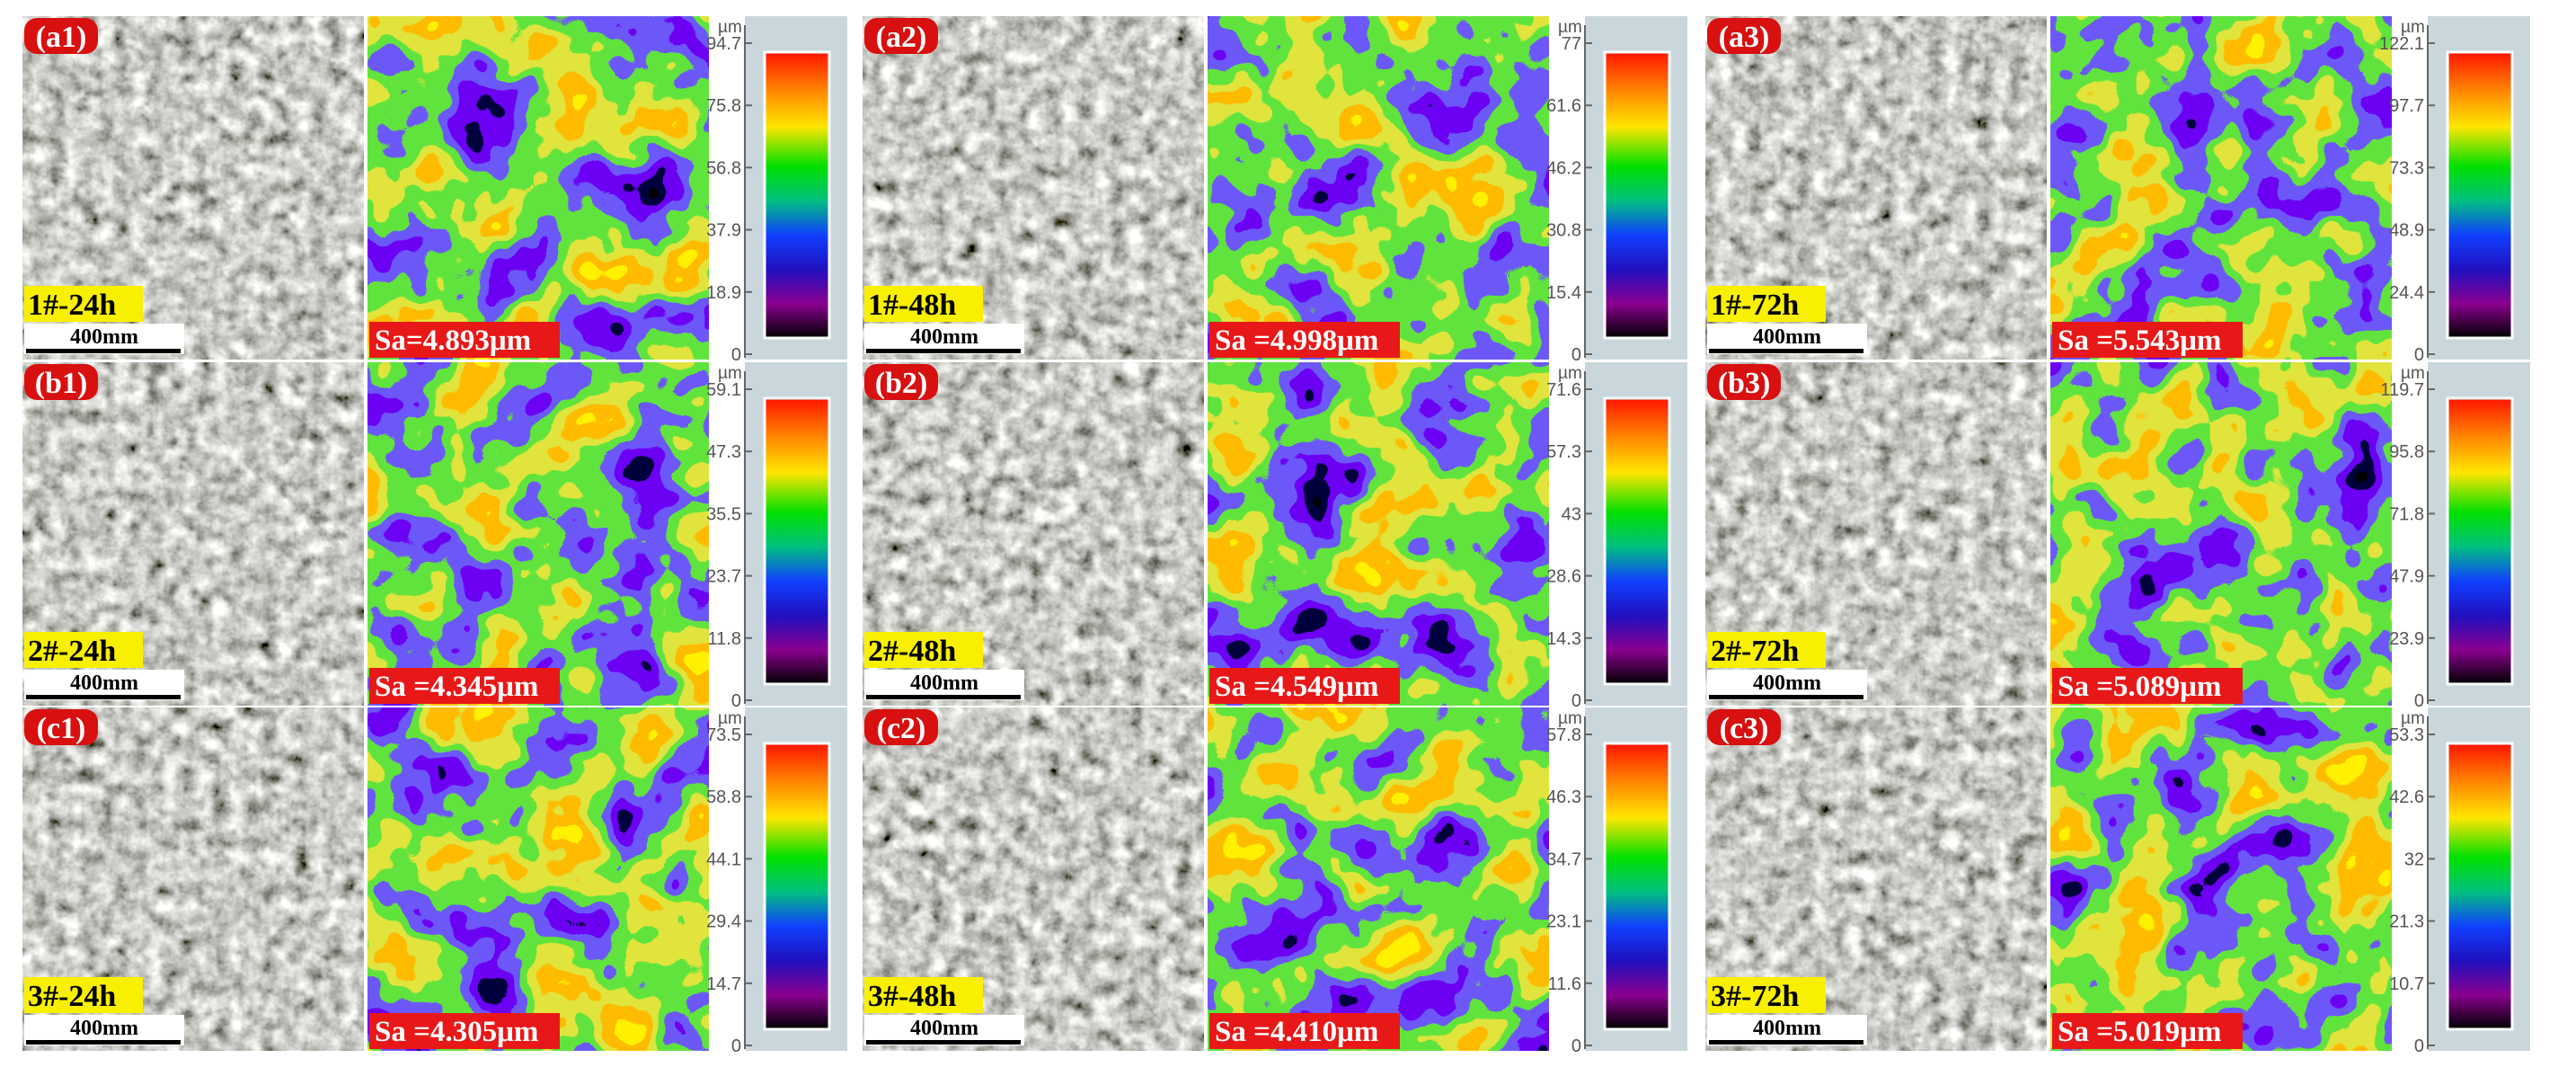 Image resolution: width=2576 pixels, height=1067 pixels. What do you see at coordinates (723, 859) in the screenshot?
I see `colorbar-tick-label: 44.1` at bounding box center [723, 859].